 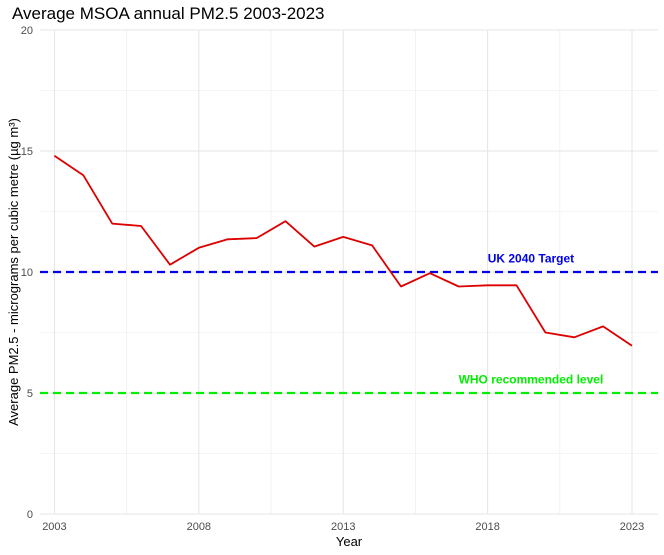 What do you see at coordinates (487, 527) in the screenshot?
I see `x-tick-label: 2018` at bounding box center [487, 527].